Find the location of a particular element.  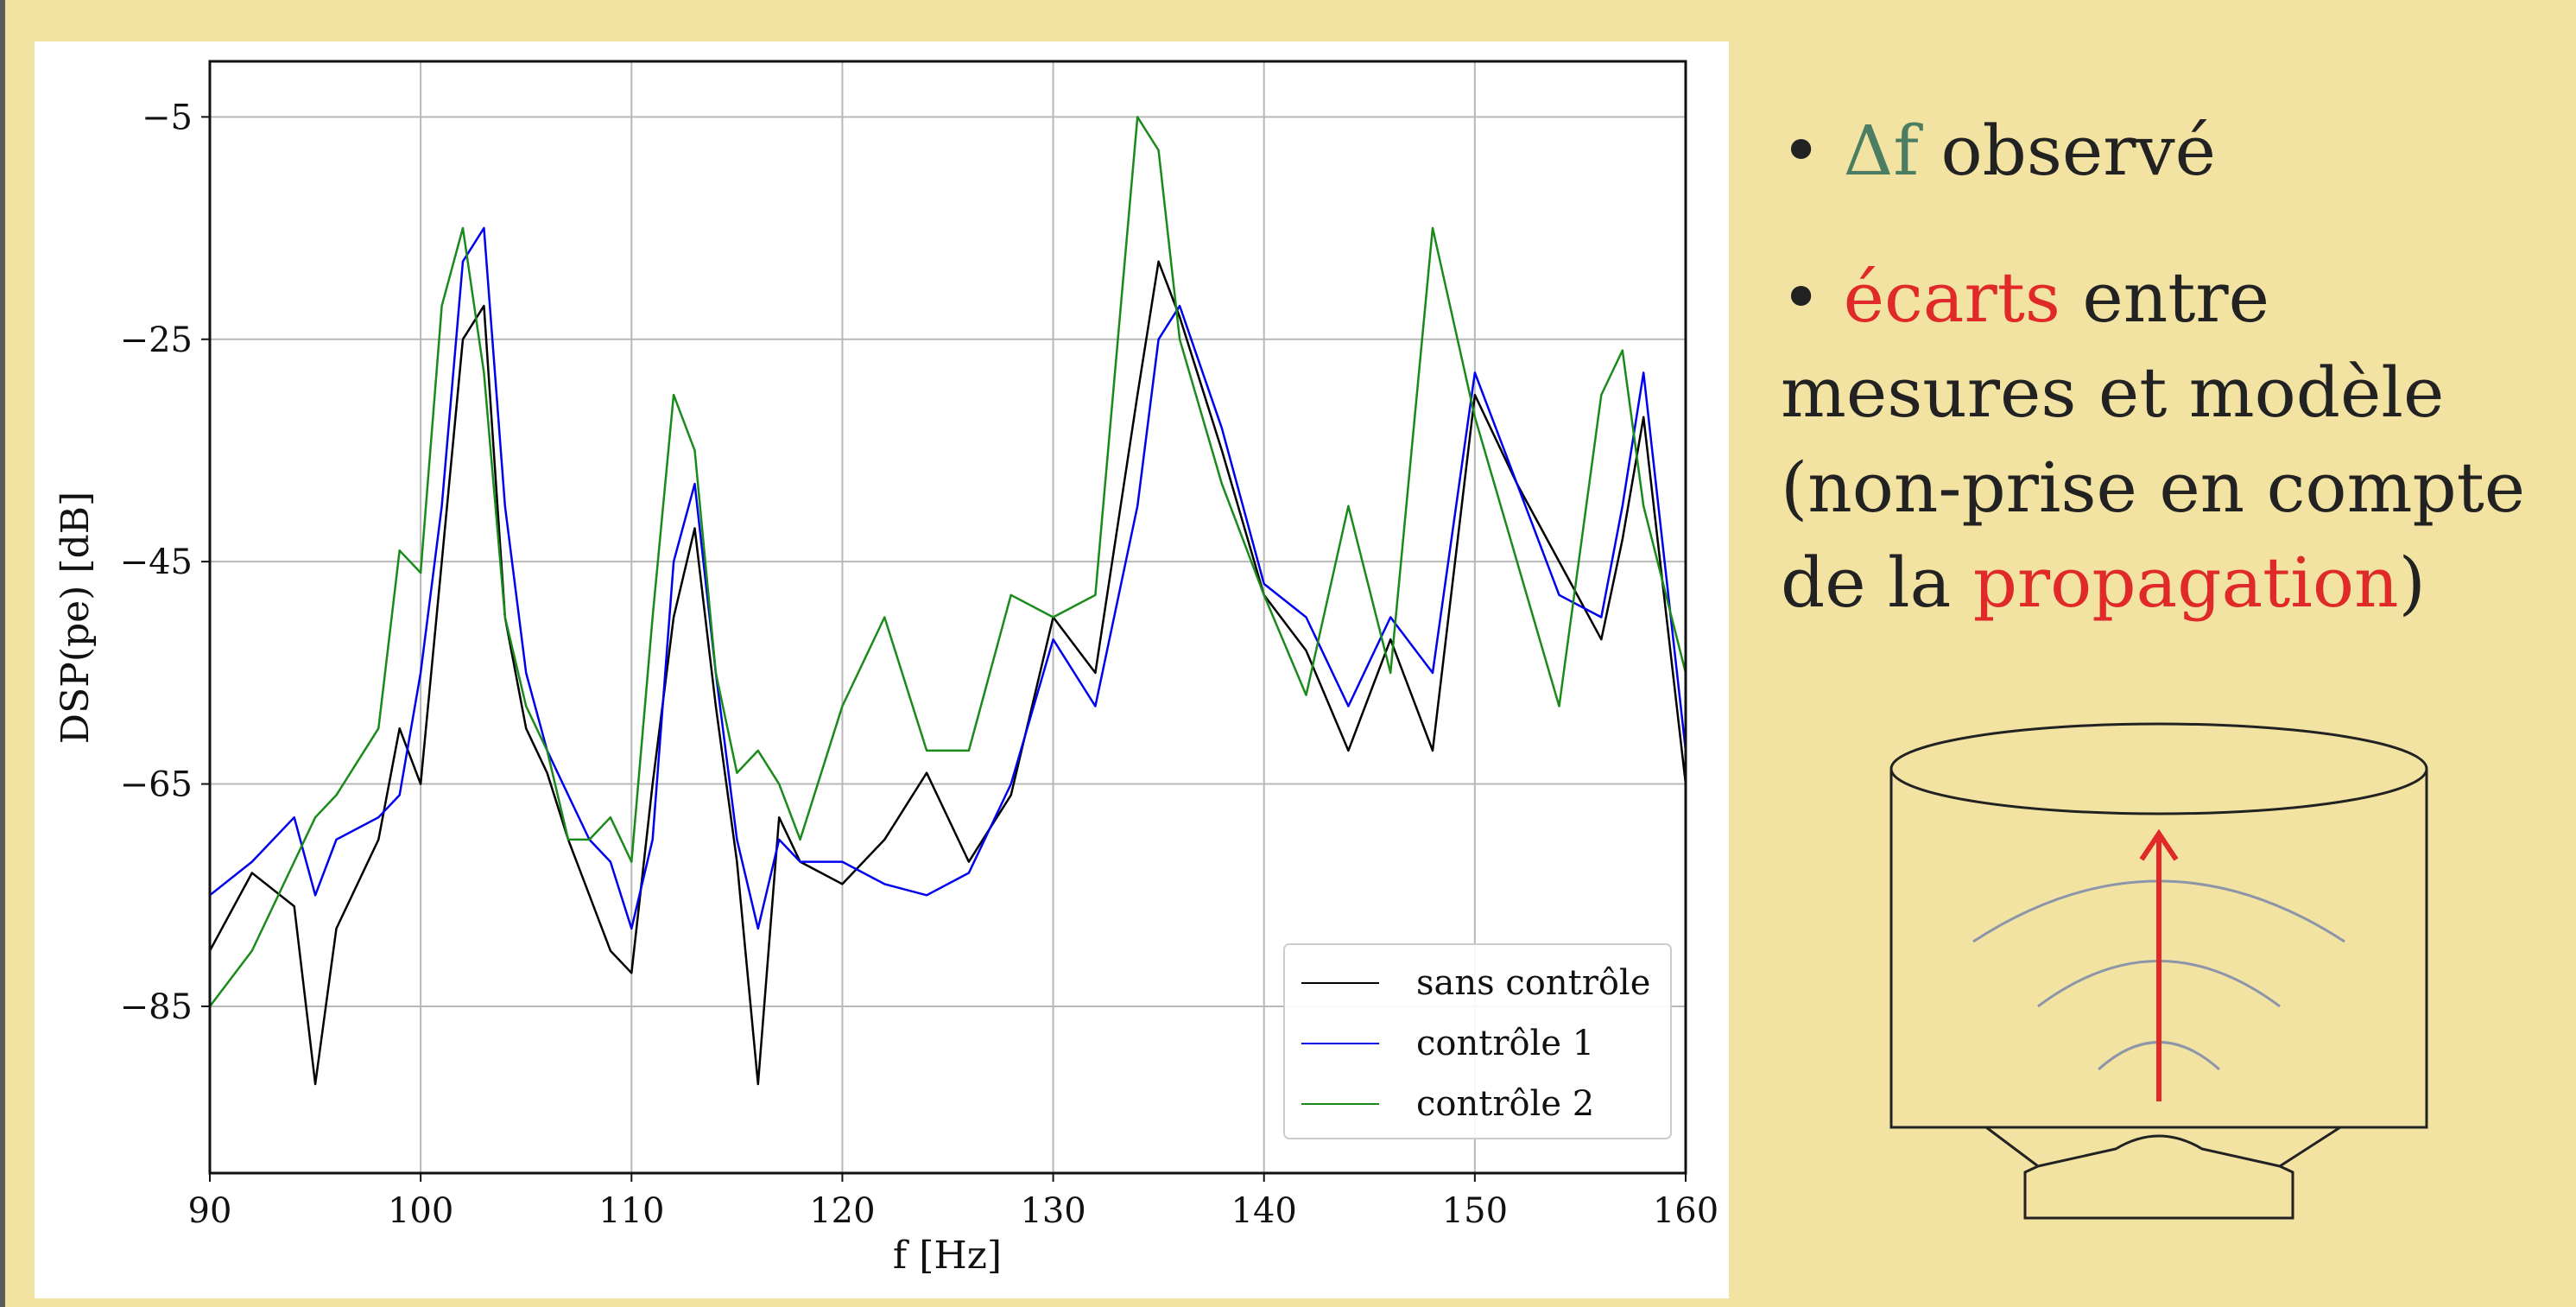

y-tick-label: −25 is located at coordinates (156, 340).